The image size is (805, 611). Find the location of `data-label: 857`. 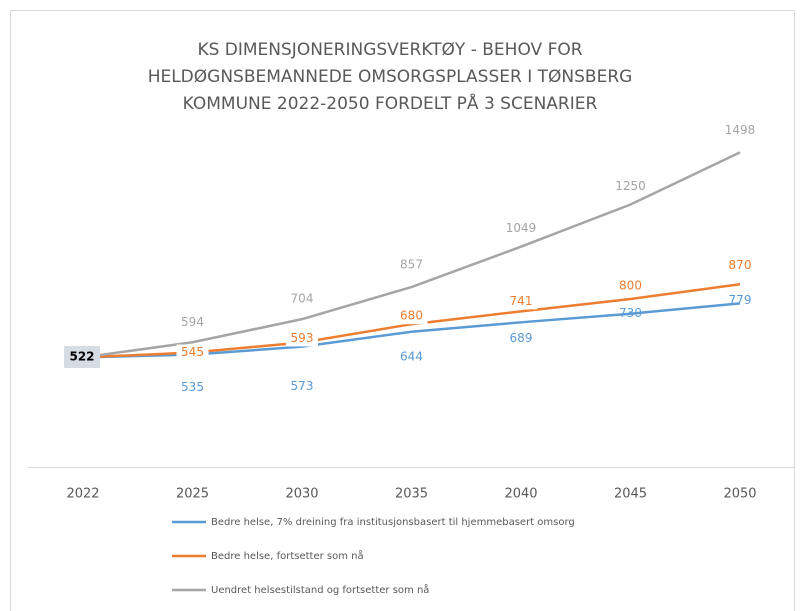

data-label: 857 is located at coordinates (411, 265).